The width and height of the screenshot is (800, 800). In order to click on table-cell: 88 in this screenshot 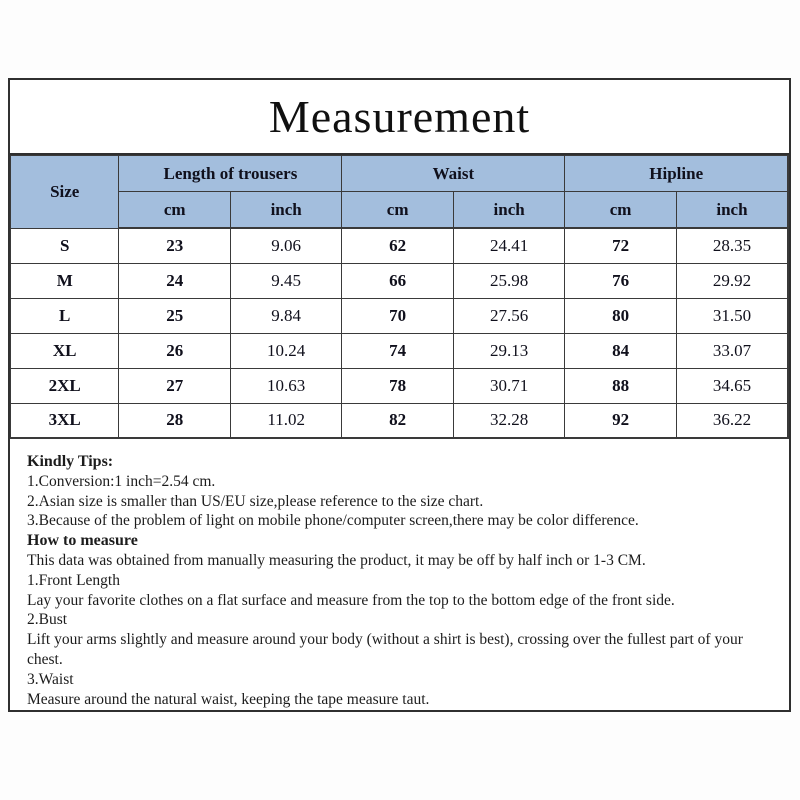, I will do `click(620, 385)`.